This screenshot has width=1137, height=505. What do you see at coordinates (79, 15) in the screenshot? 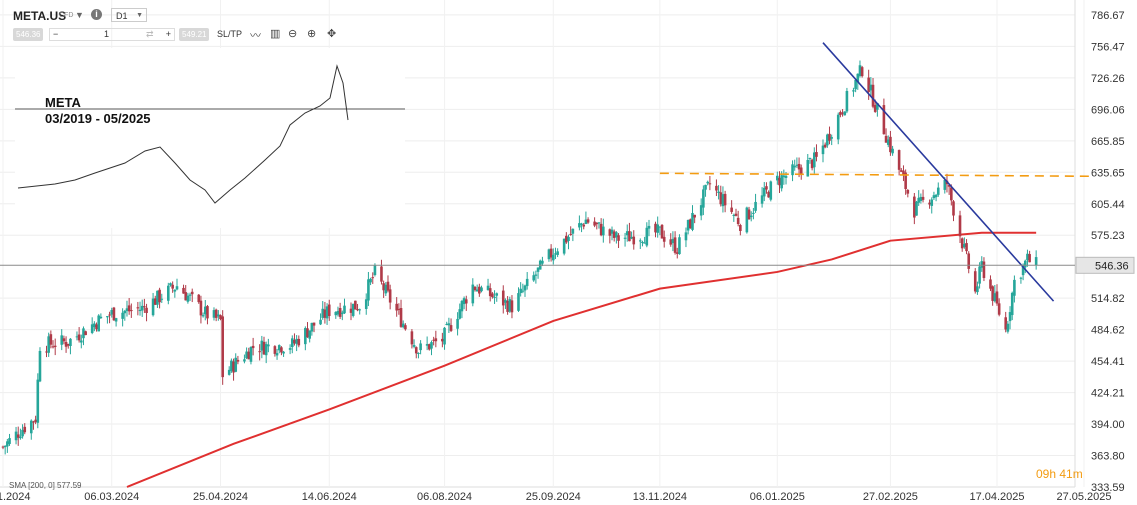
I see `symbol-dropdown-icon: ▼` at bounding box center [79, 15].